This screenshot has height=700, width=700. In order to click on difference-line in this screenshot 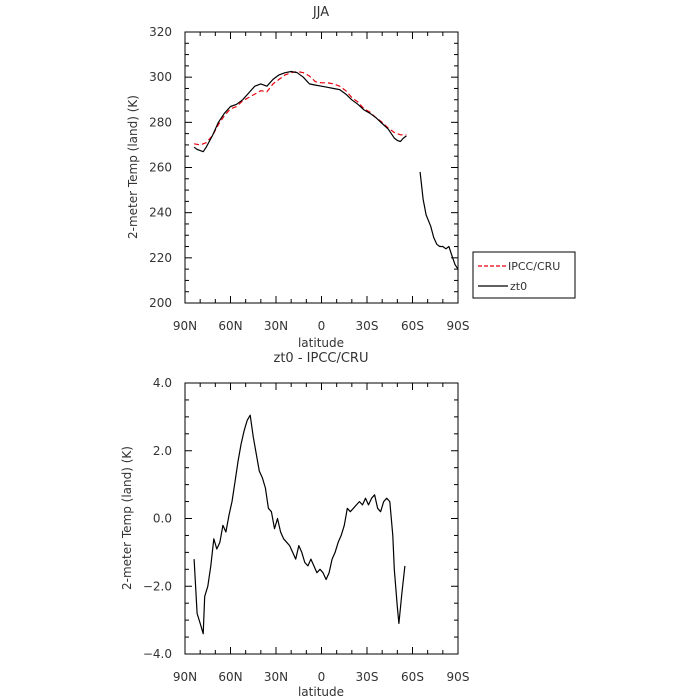, I will do `click(299, 524)`.